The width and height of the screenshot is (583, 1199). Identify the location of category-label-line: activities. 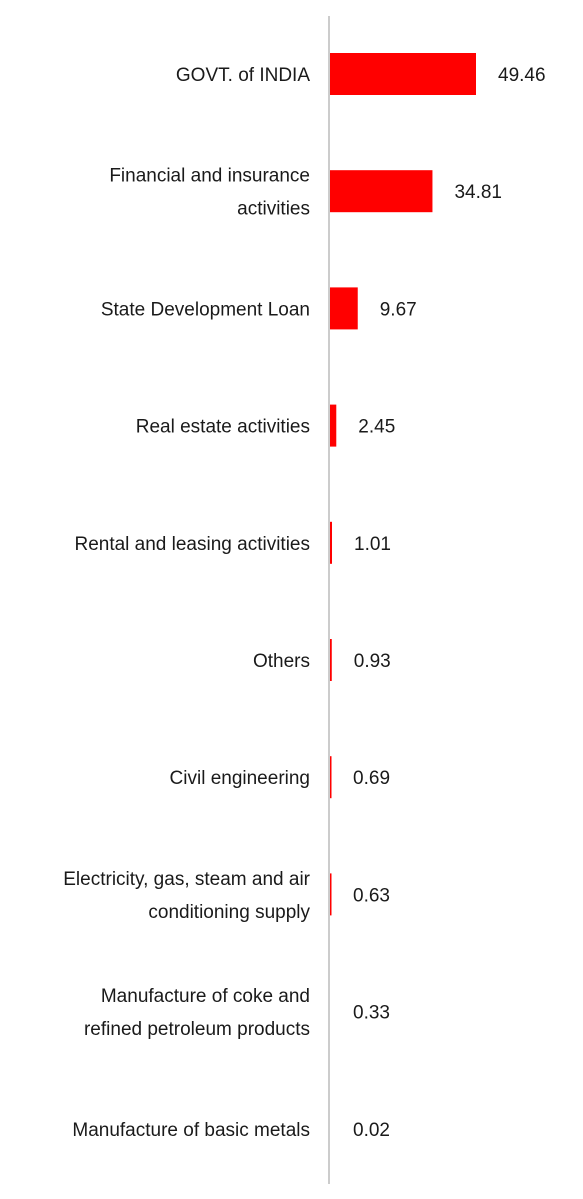
(273, 209).